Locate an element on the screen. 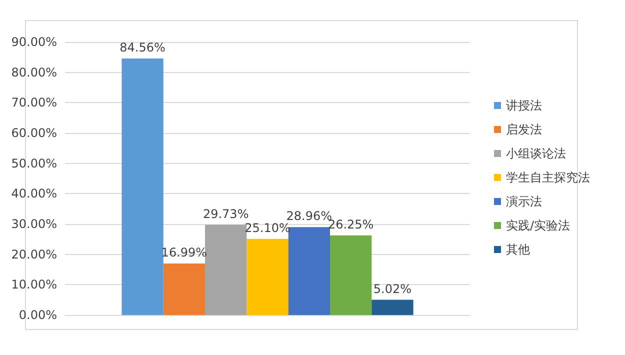 This screenshot has width=625, height=355. y-tick-label: 50.00% is located at coordinates (34, 163).